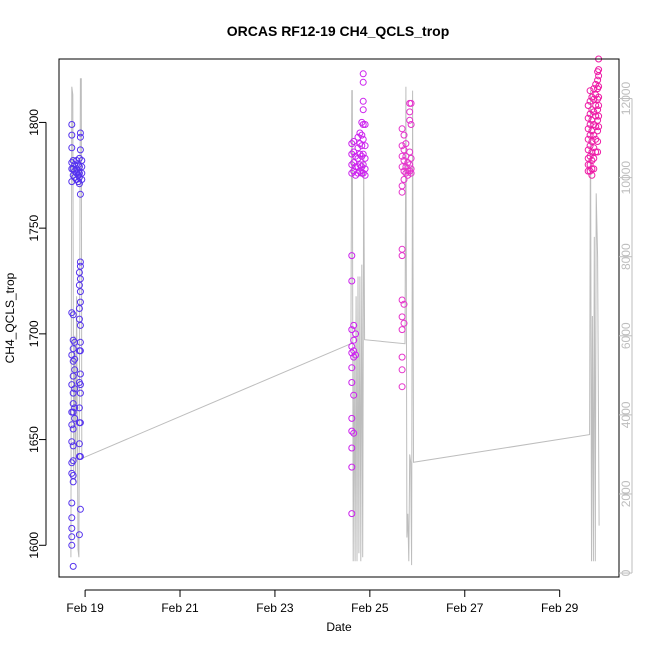  I want to click on y2-tick-label: 6000, so click(626, 335).